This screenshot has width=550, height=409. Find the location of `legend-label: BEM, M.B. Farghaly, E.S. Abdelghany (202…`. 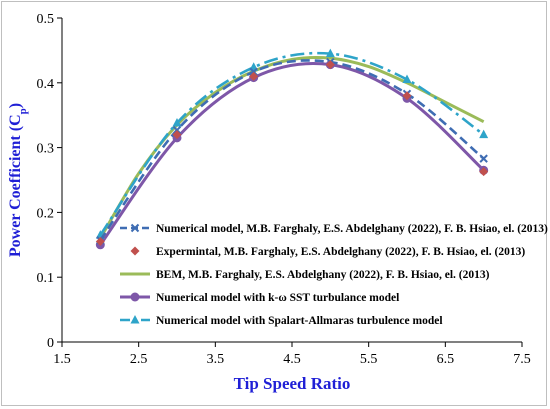

legend-label: BEM, M.B. Farghaly, E.S. Abdelghany (202… is located at coordinates (323, 275).